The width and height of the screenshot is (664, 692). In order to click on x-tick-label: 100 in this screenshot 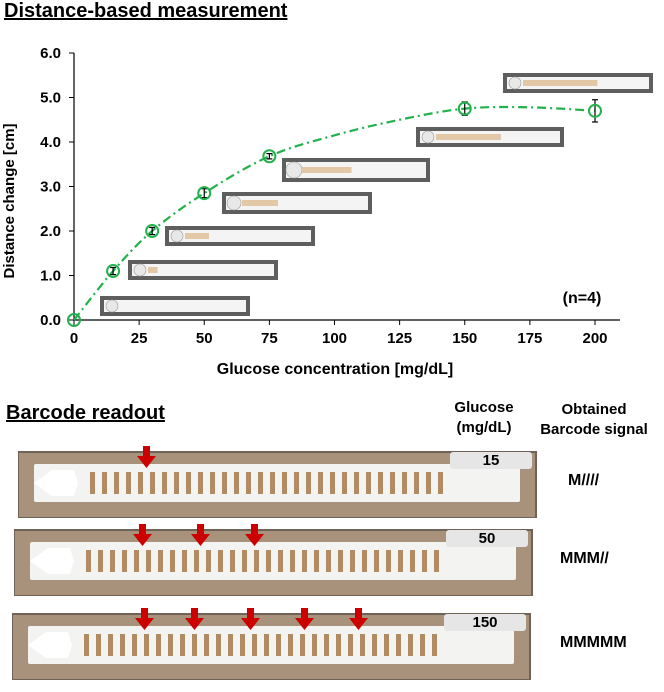, I will do `click(334, 338)`.